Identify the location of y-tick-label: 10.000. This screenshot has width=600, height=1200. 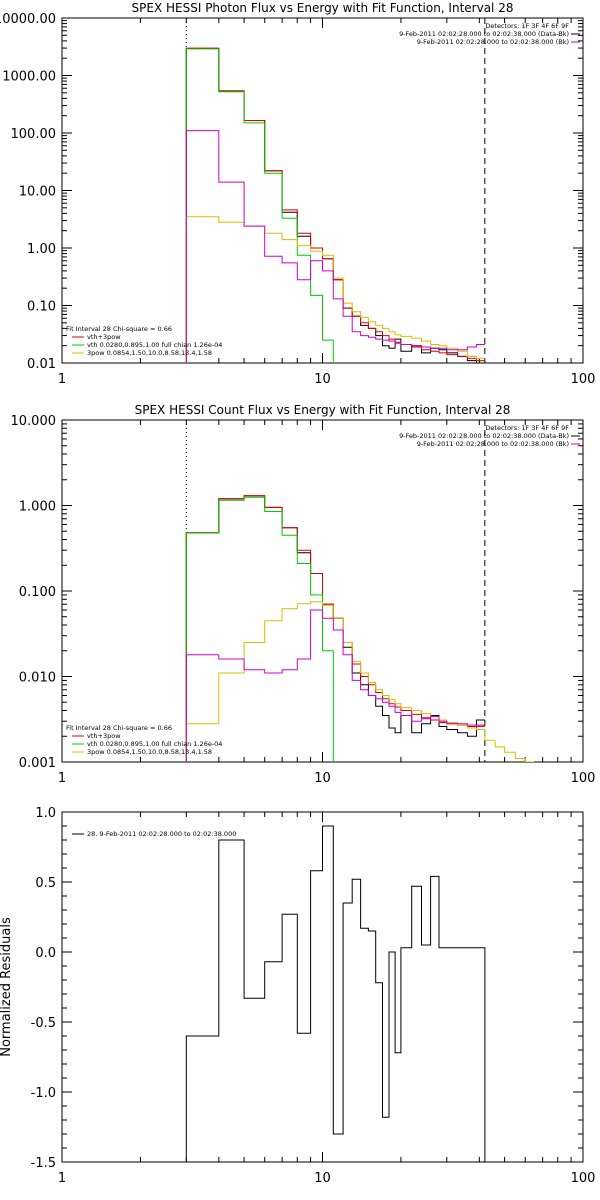
(34, 421).